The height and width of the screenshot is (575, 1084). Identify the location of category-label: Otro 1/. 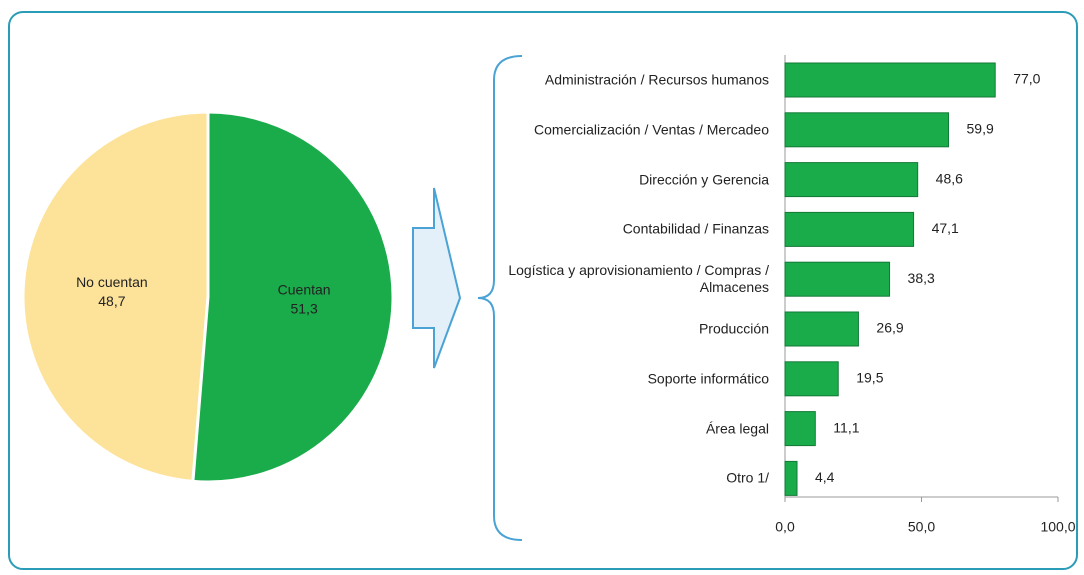
(747, 477).